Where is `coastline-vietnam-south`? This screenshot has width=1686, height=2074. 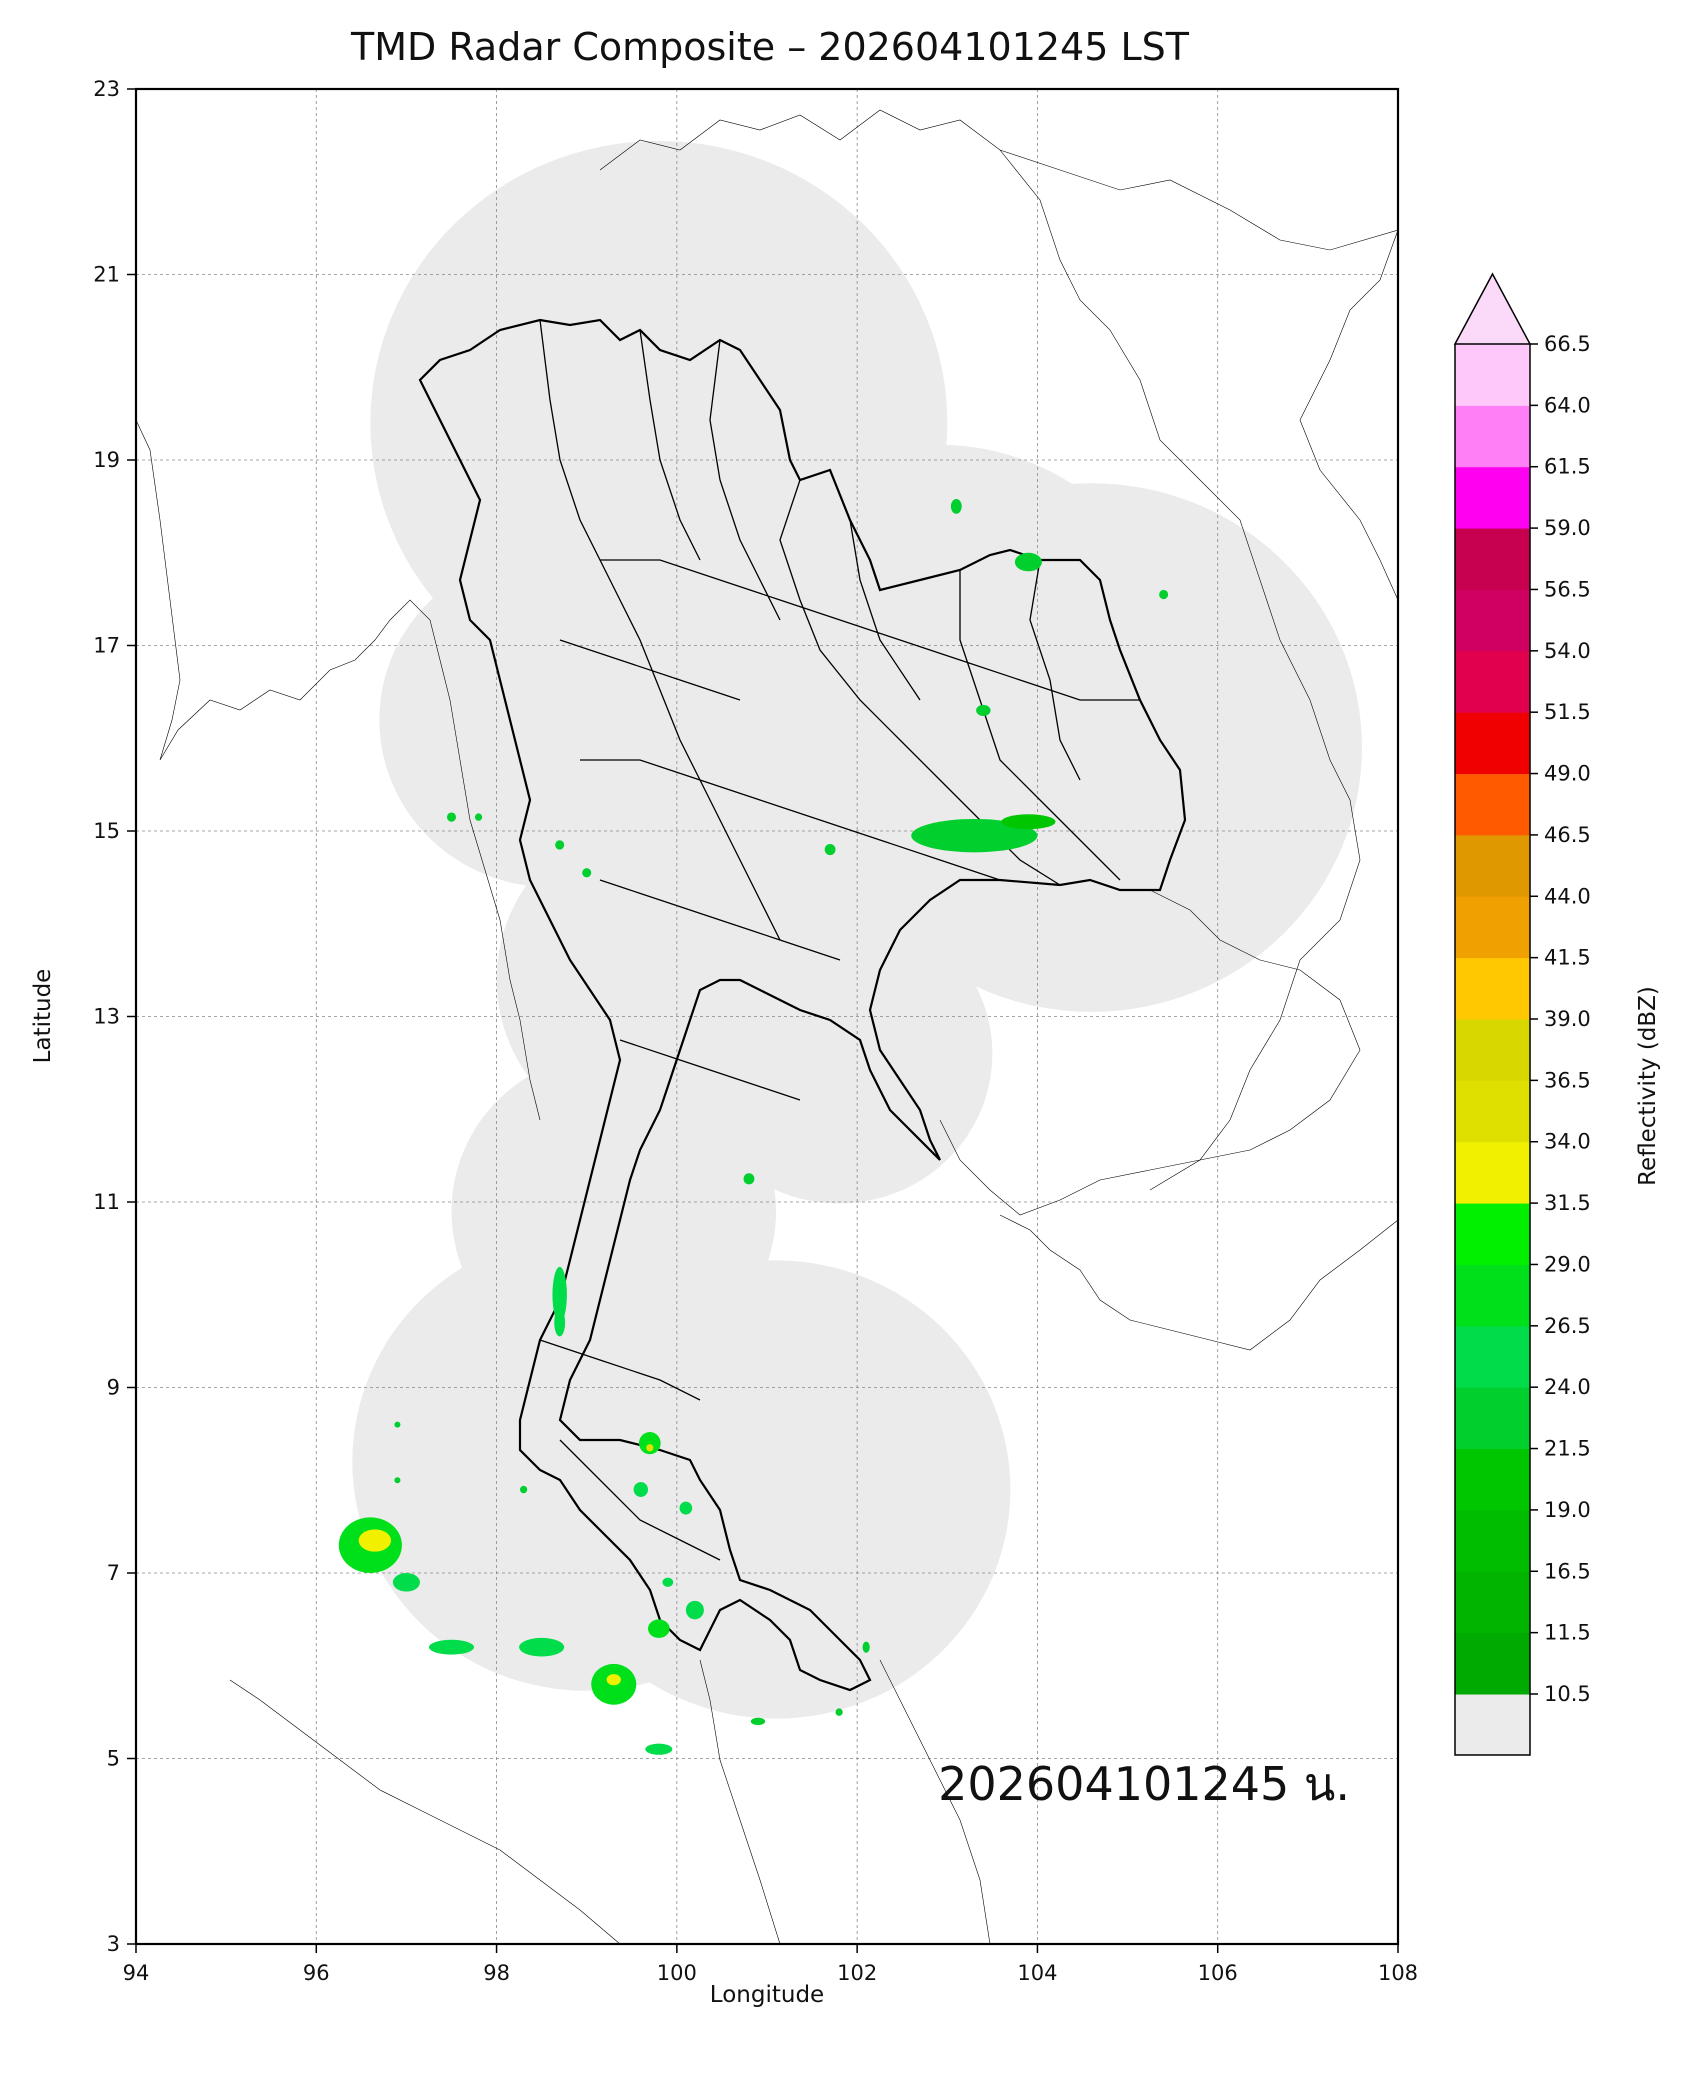 coastline-vietnam-south is located at coordinates (1198, 1282).